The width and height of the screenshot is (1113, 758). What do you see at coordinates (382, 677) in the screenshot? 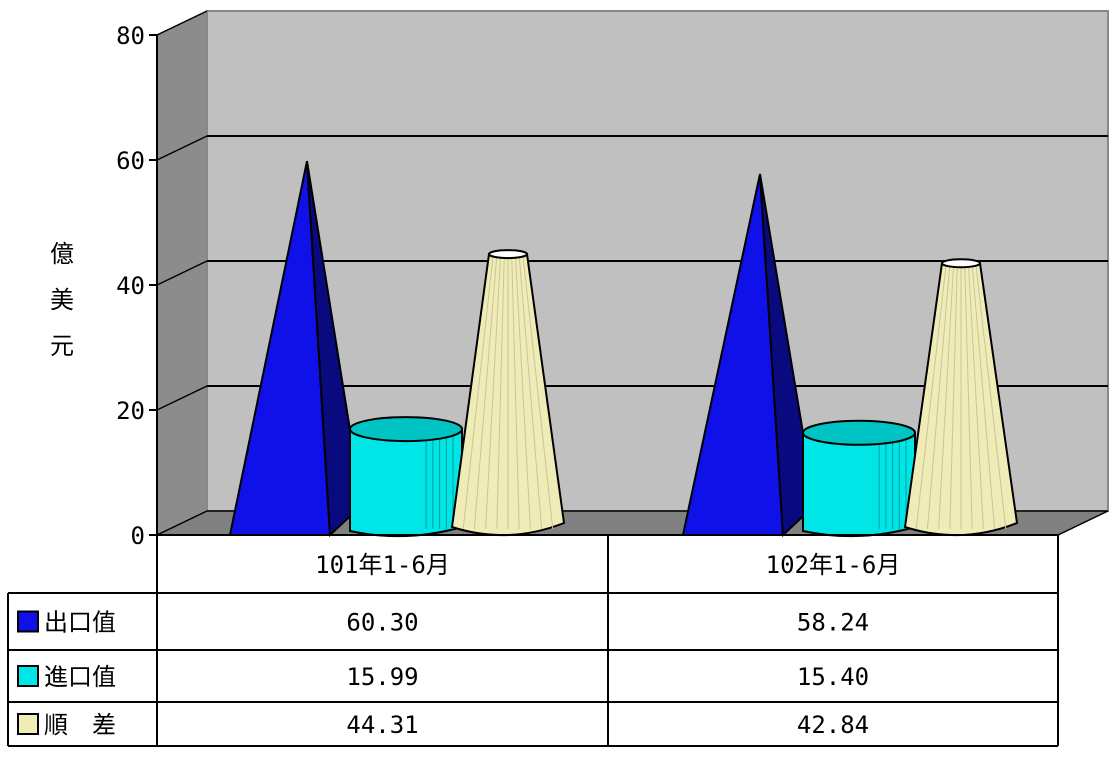
I see `data-value: 15.99` at bounding box center [382, 677].